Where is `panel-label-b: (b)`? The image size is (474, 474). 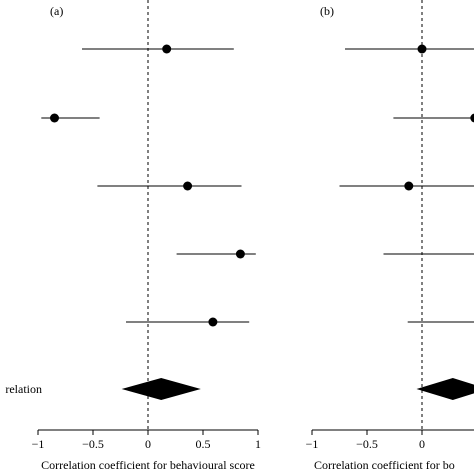
panel-label-b: (b) is located at coordinates (327, 11).